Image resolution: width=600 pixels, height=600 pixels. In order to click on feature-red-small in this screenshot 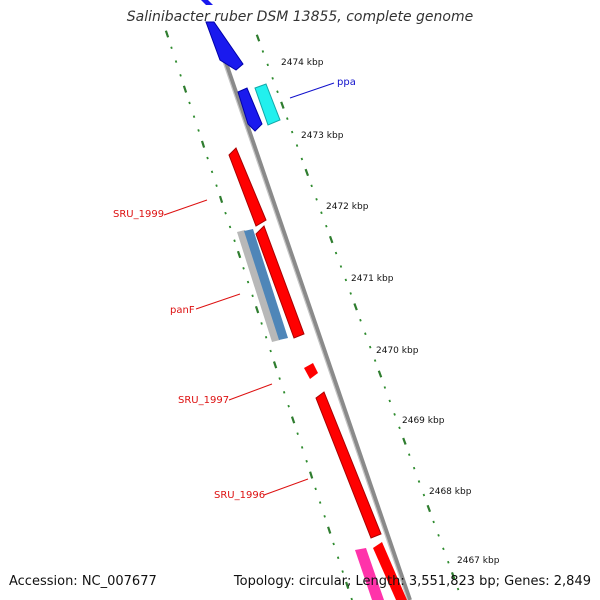, I will do `click(311, 371)`.